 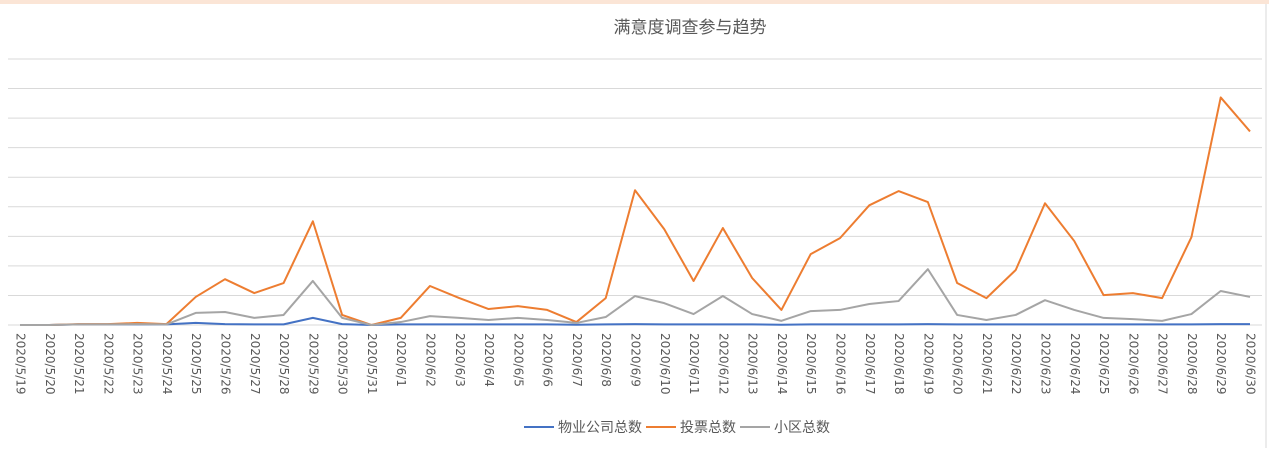 I want to click on x-tick-label: 2020/6/25, so click(x=1104, y=364).